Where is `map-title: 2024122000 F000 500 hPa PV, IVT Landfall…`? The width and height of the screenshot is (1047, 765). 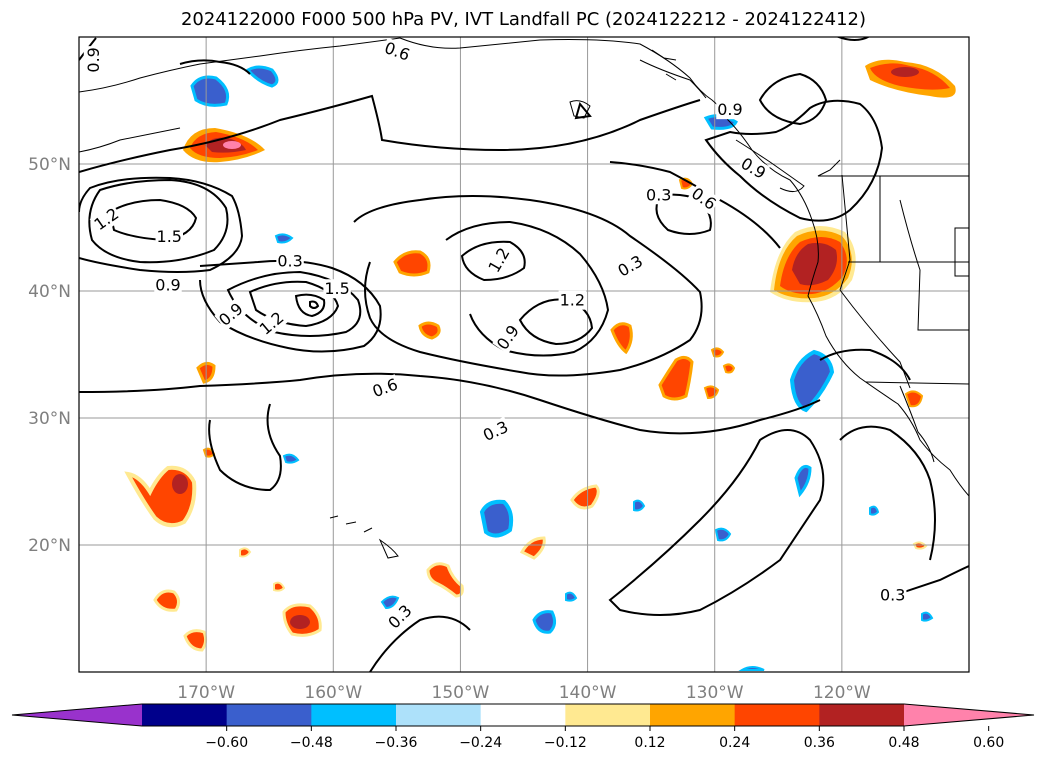
map-title: 2024122000 F000 500 hPa PV, IVT Landfall… is located at coordinates (523, 19).